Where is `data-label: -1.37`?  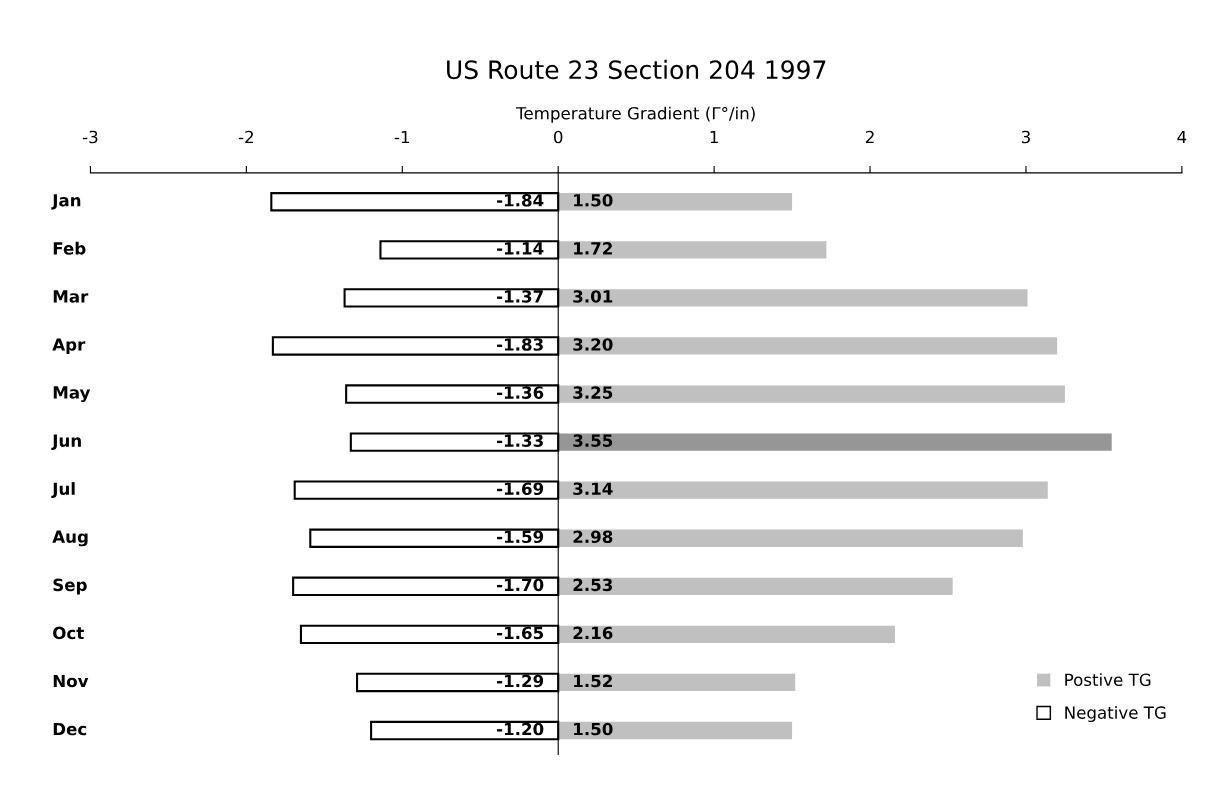 data-label: -1.37 is located at coordinates (520, 296).